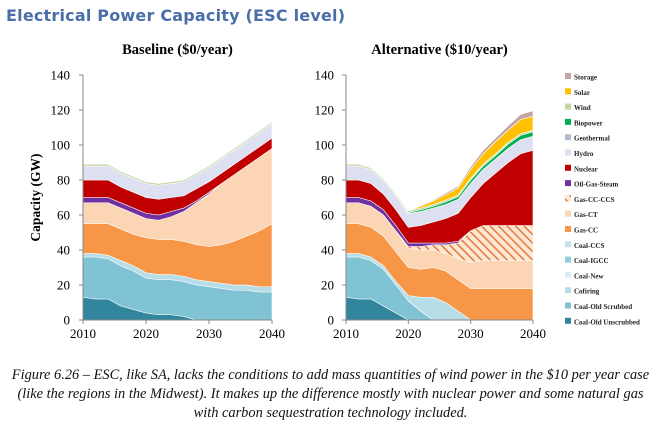 This screenshot has width=661, height=440. Describe the element at coordinates (272, 333) in the screenshot. I see `baseline-x-tick-label: 2040` at that location.